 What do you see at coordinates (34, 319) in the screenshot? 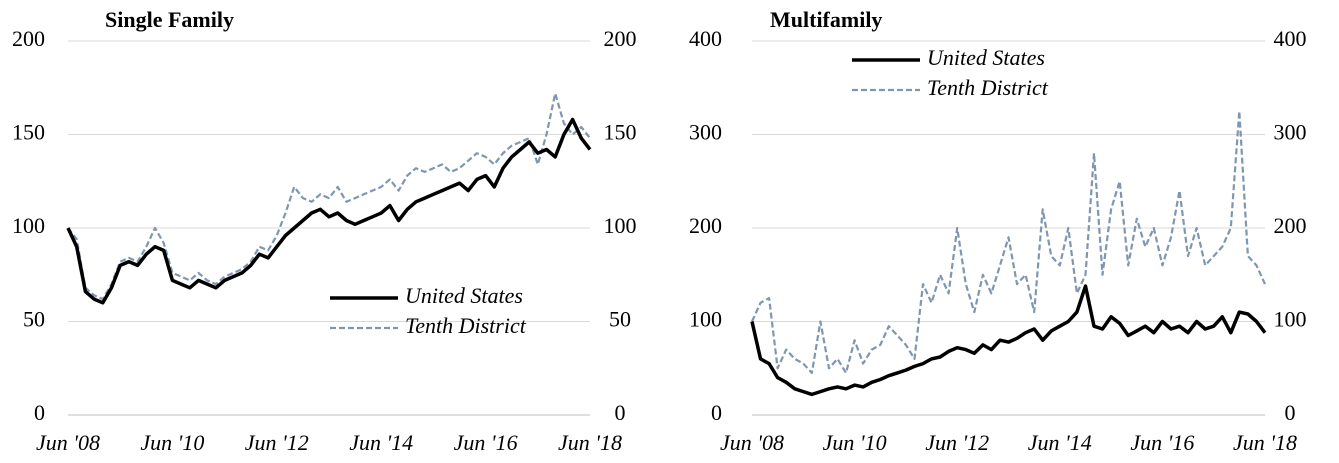
I see `y-tick-label: 50` at bounding box center [34, 319].